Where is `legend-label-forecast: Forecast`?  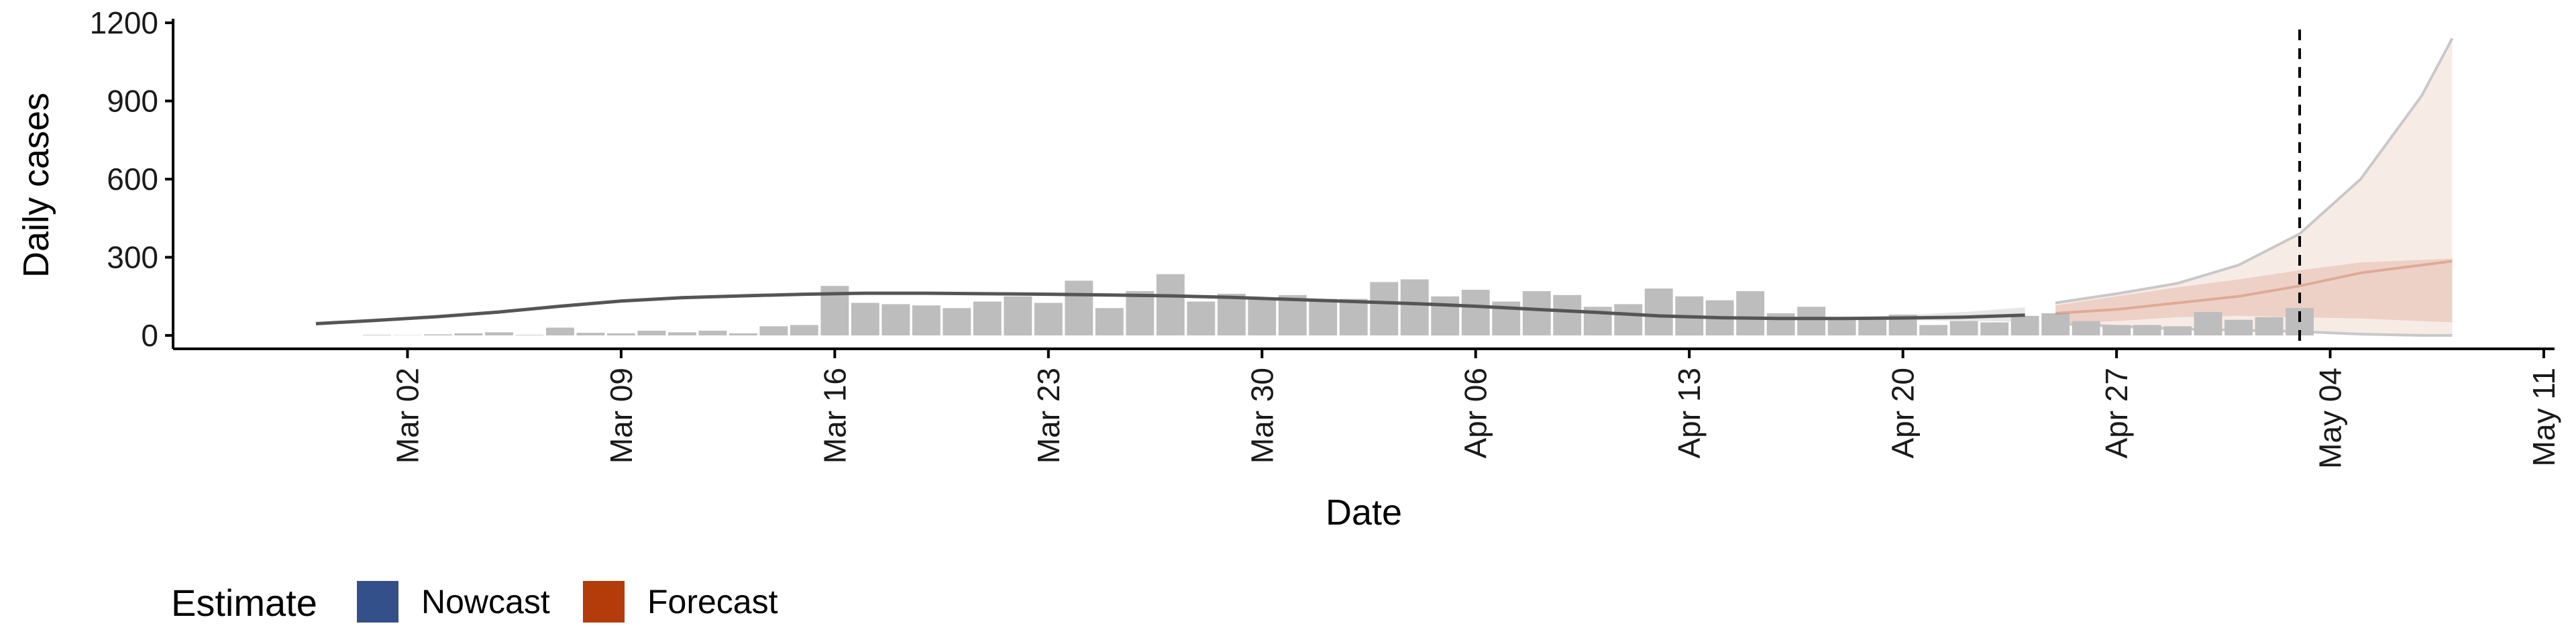
legend-label-forecast: Forecast is located at coordinates (712, 602).